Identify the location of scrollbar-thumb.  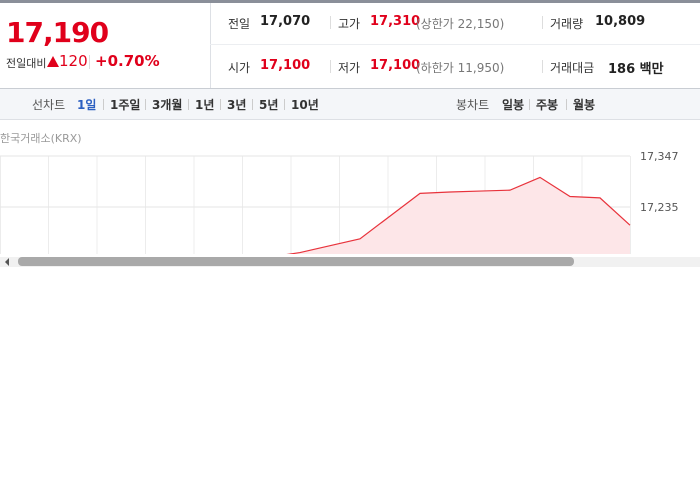
(296, 261).